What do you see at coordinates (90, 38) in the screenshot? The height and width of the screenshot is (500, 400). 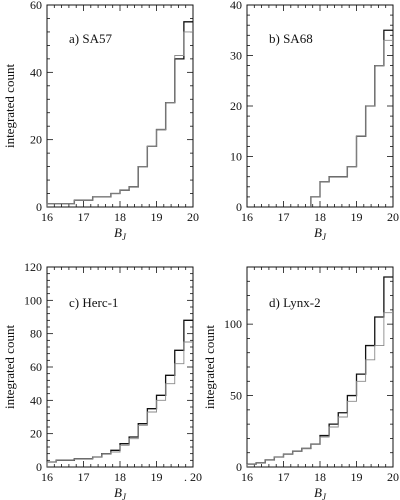 I see `panel-label: a) SA57` at bounding box center [90, 38].